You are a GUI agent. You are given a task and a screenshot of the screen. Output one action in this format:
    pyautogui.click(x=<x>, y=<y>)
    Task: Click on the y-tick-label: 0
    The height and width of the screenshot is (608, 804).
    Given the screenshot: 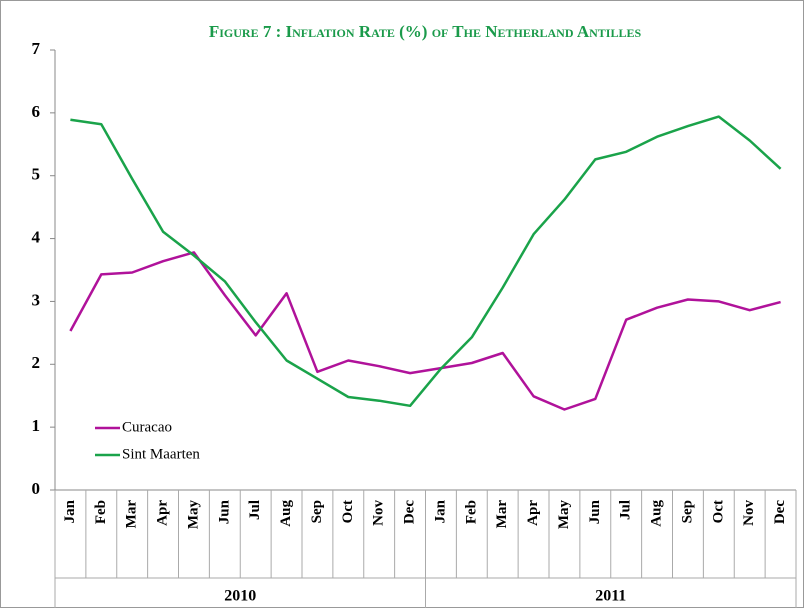 What is the action you would take?
    pyautogui.click(x=36, y=488)
    